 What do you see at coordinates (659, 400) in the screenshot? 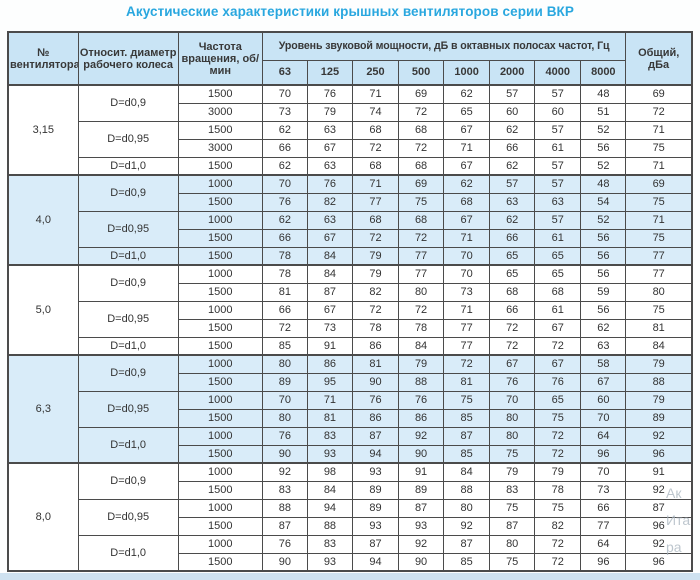
I see `total-cell: 79` at bounding box center [659, 400].